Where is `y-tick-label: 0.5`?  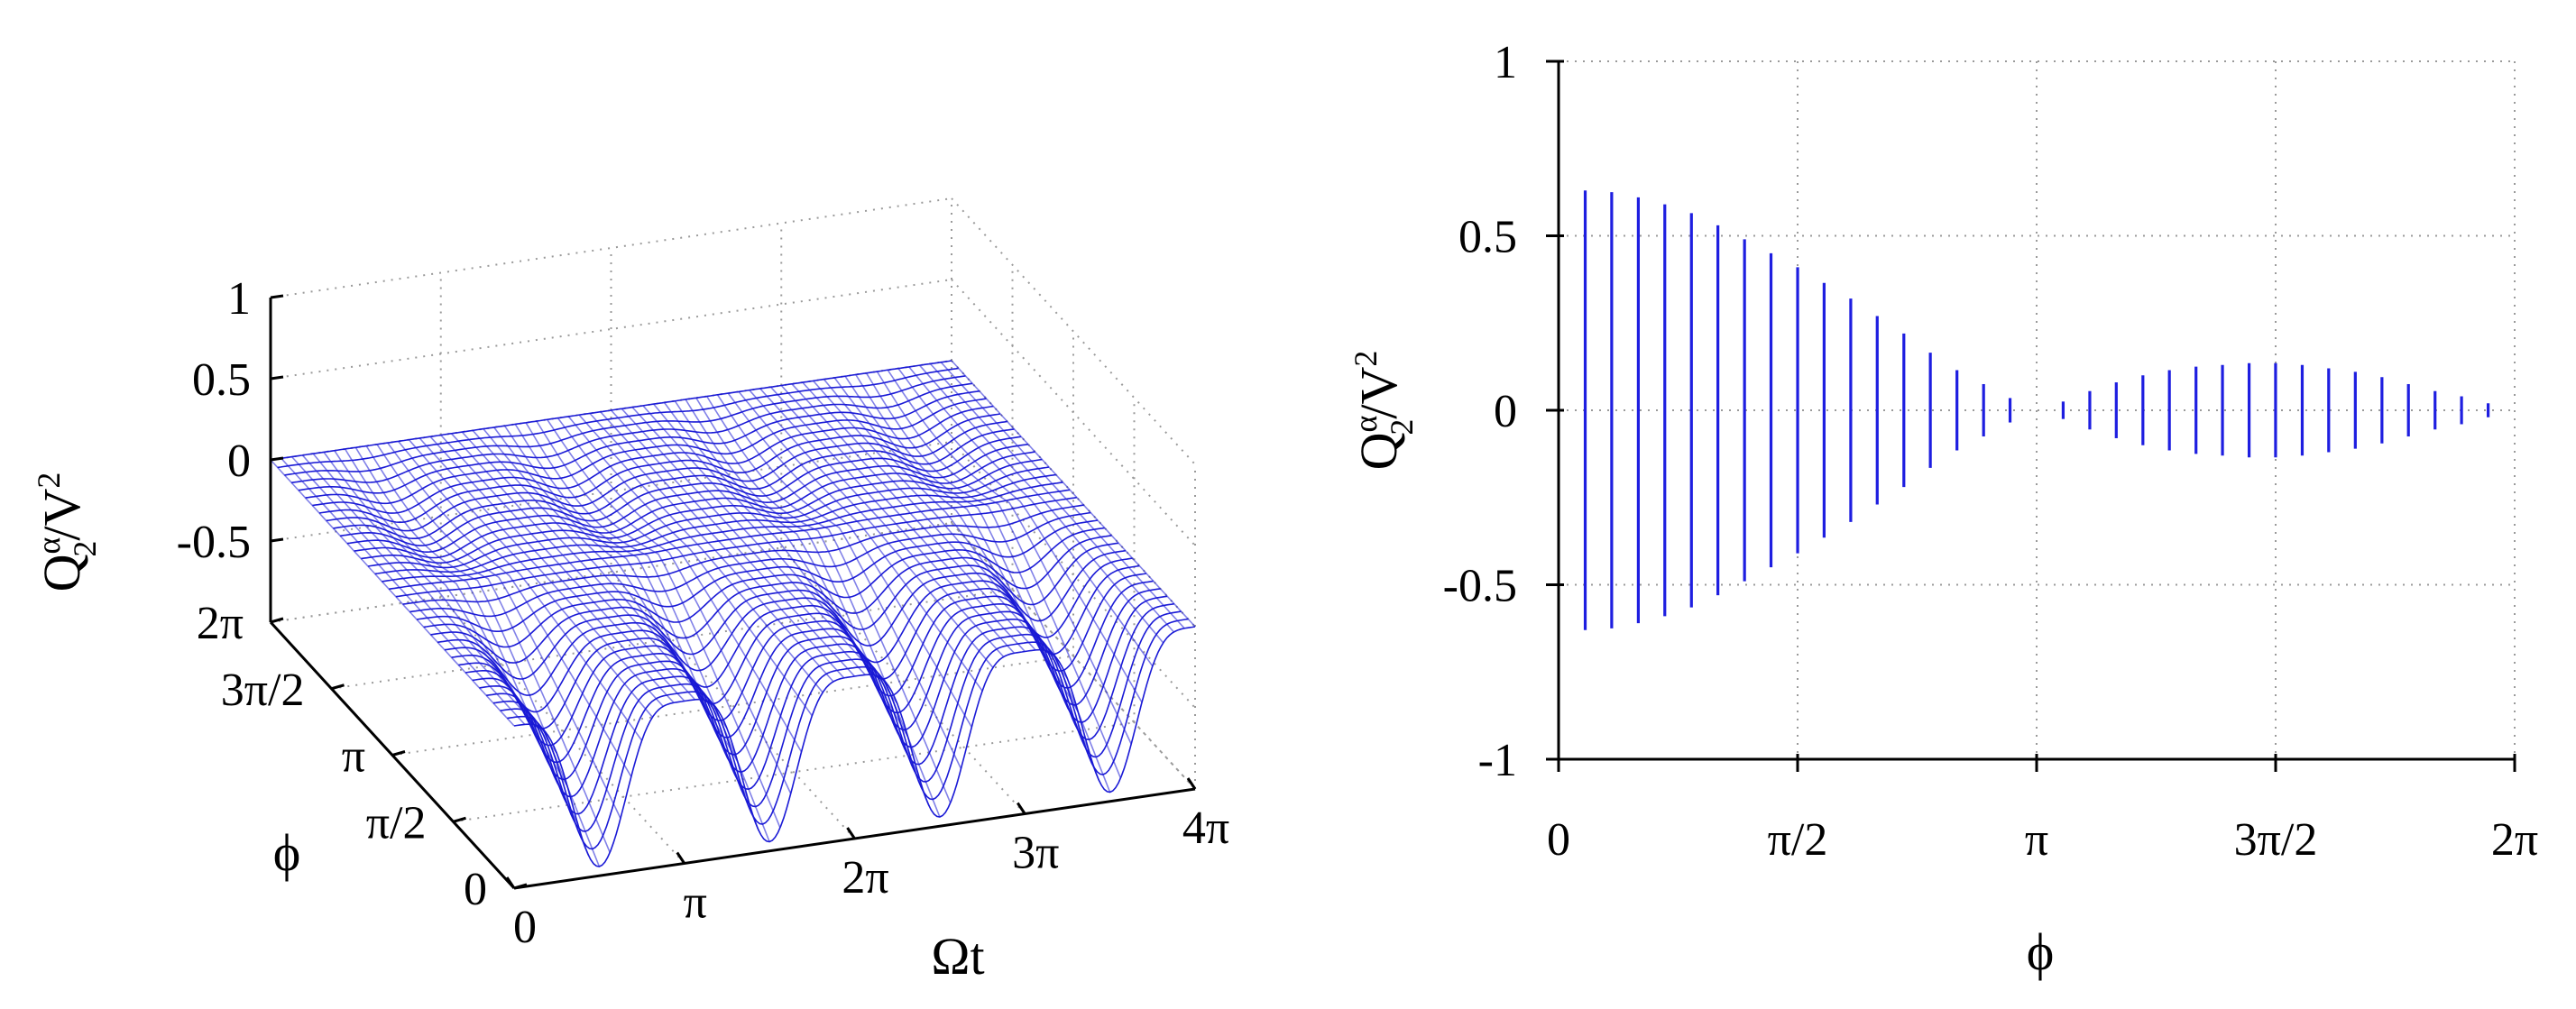 y-tick-label: 0.5 is located at coordinates (1487, 238).